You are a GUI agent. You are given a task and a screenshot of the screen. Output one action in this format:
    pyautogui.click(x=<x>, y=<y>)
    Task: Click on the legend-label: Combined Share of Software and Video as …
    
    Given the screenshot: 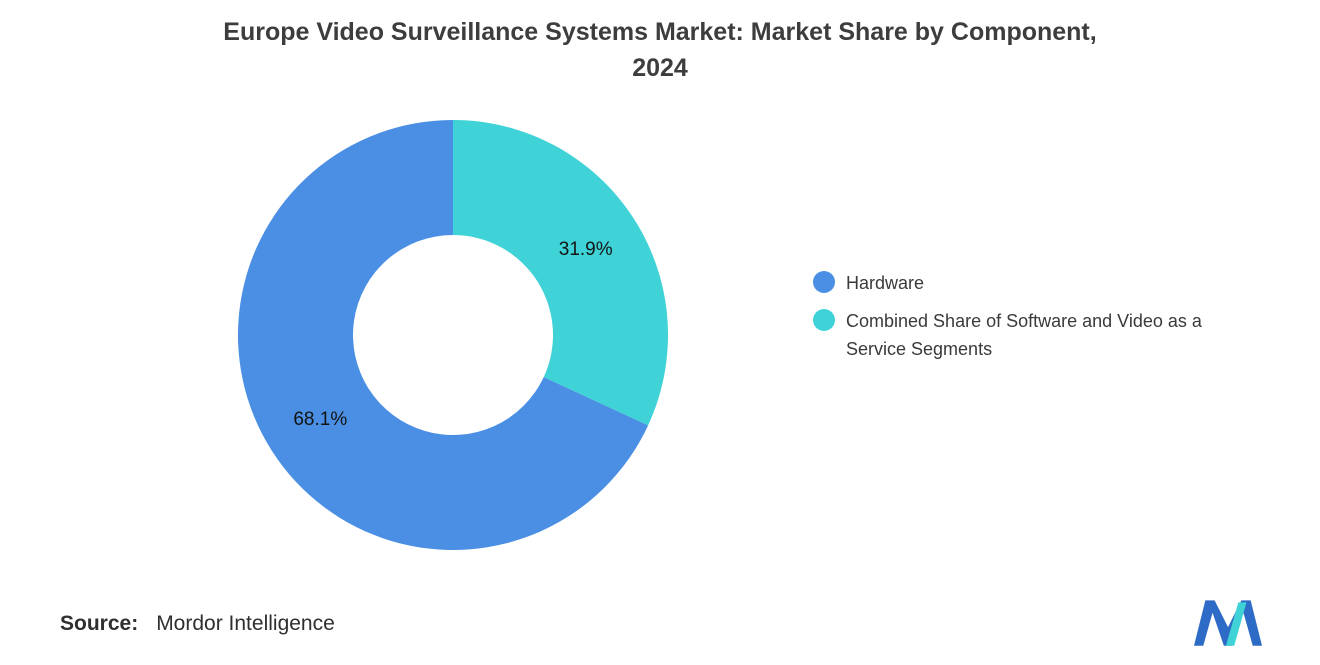 What is the action you would take?
    pyautogui.click(x=1024, y=334)
    